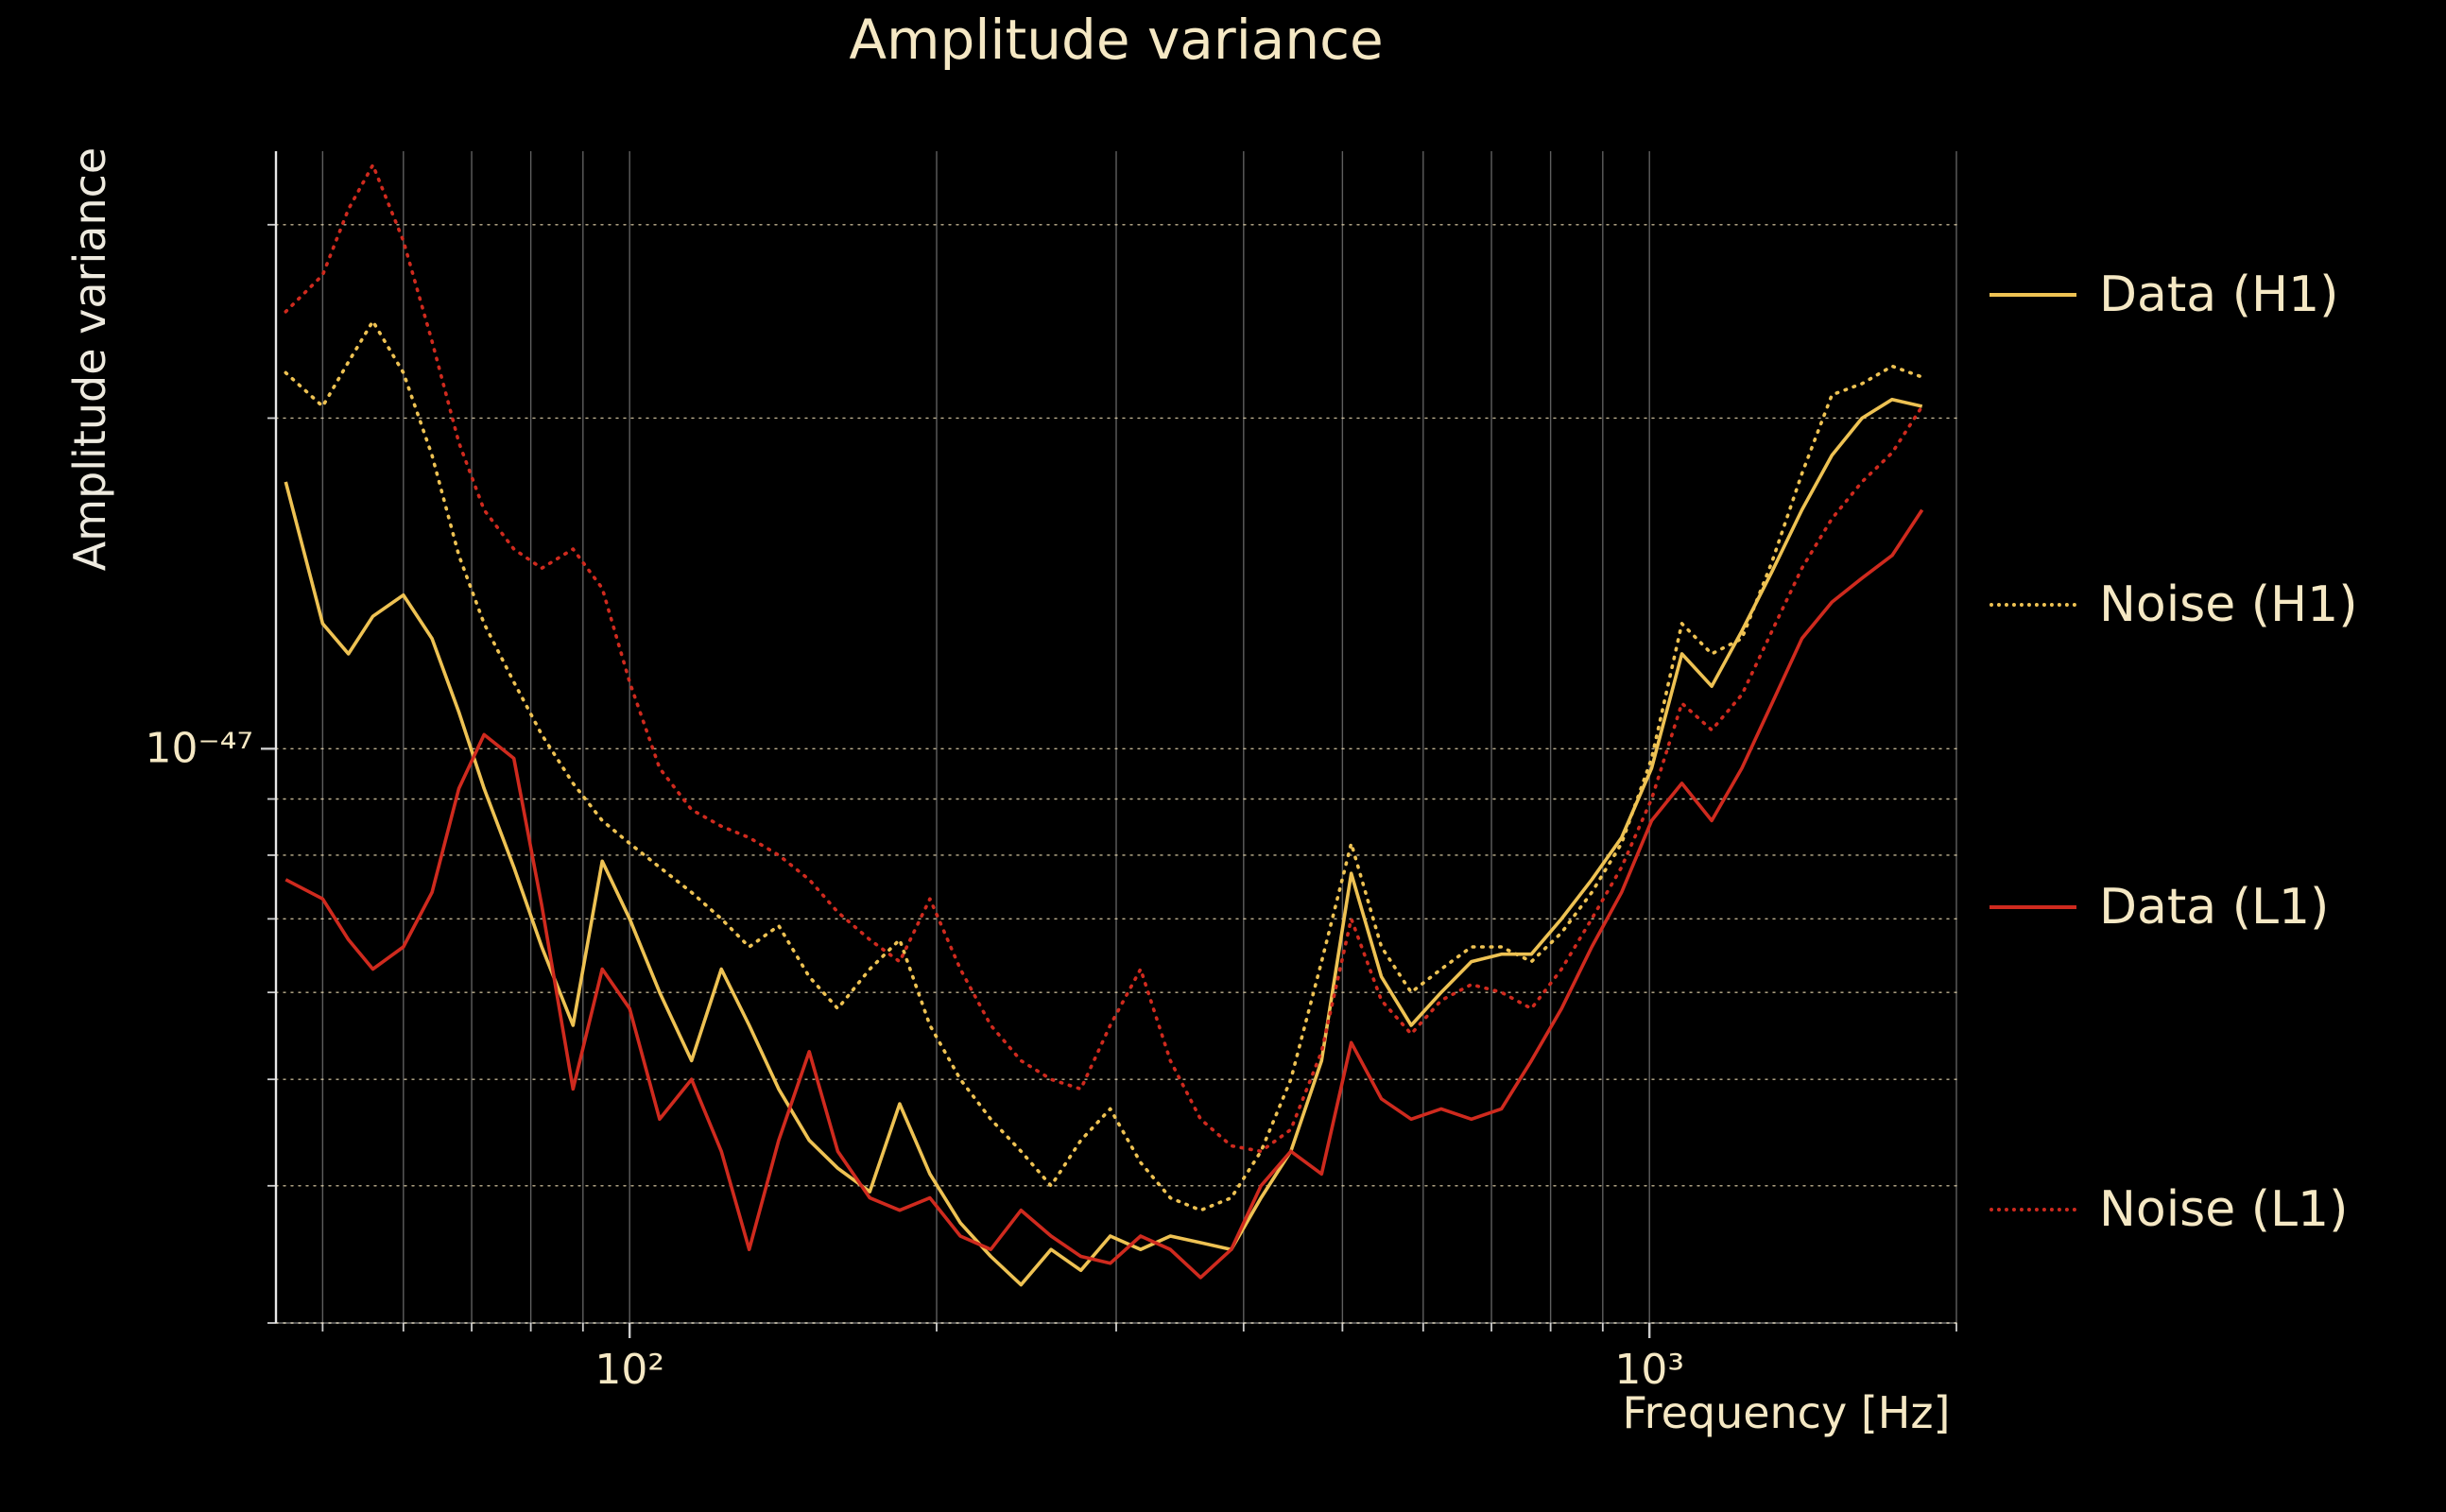 This screenshot has height=1512, width=2446. What do you see at coordinates (2033, 1209) in the screenshot?
I see `legend-line-sample-dotted-red` at bounding box center [2033, 1209].